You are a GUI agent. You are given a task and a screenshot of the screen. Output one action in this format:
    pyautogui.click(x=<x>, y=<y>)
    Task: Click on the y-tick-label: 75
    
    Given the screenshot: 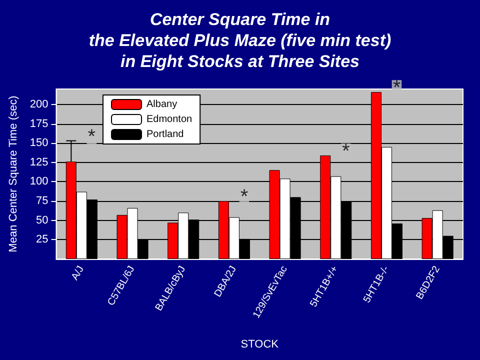 What is the action you would take?
    pyautogui.click(x=42, y=201)
    